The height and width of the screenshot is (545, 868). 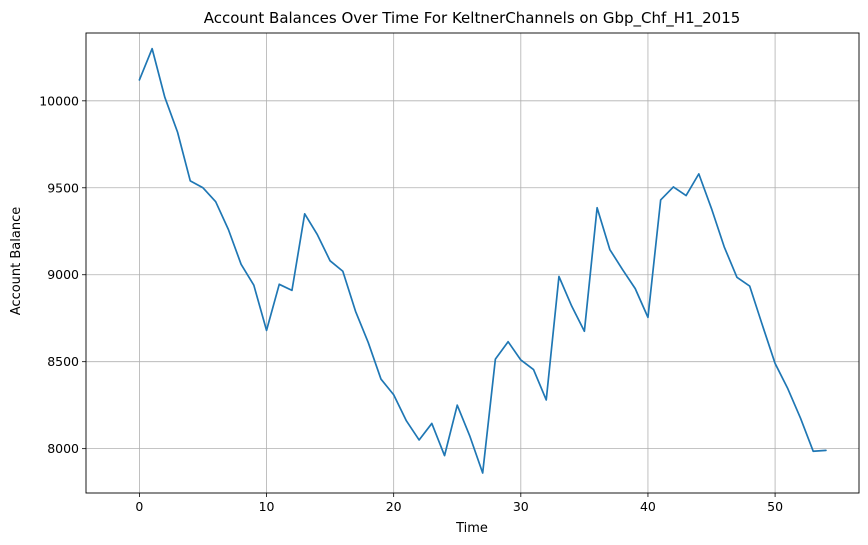 What do you see at coordinates (775, 506) in the screenshot?
I see `x-tick-label: 50` at bounding box center [775, 506].